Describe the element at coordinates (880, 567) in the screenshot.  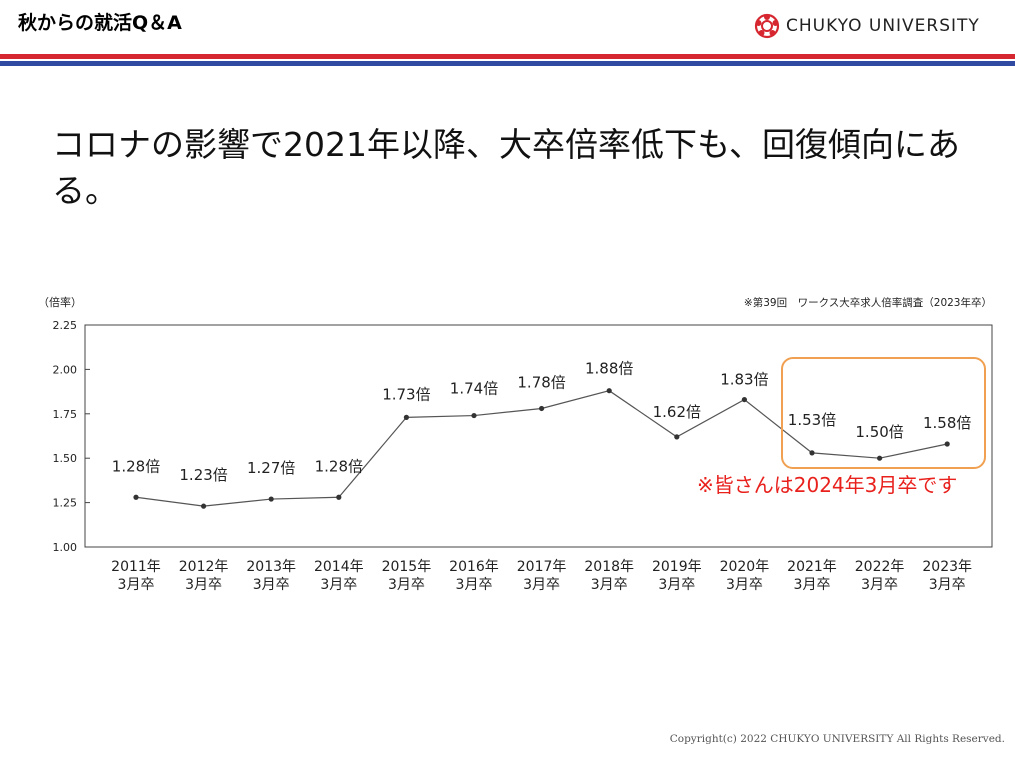
I see `x-tick-label-year: 2022年` at that location.